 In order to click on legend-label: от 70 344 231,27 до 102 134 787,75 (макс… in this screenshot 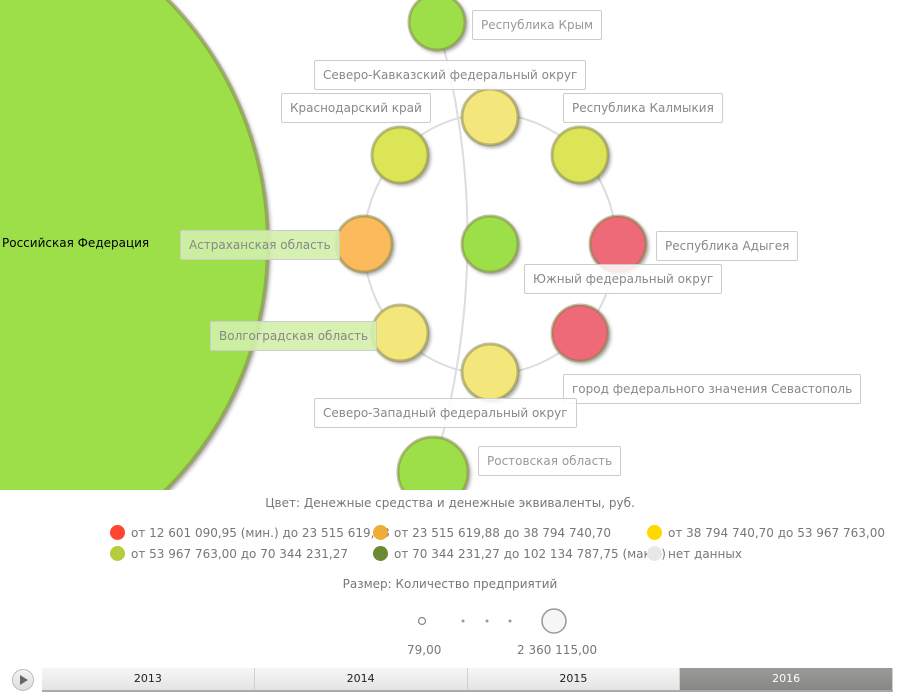, I will do `click(530, 553)`.